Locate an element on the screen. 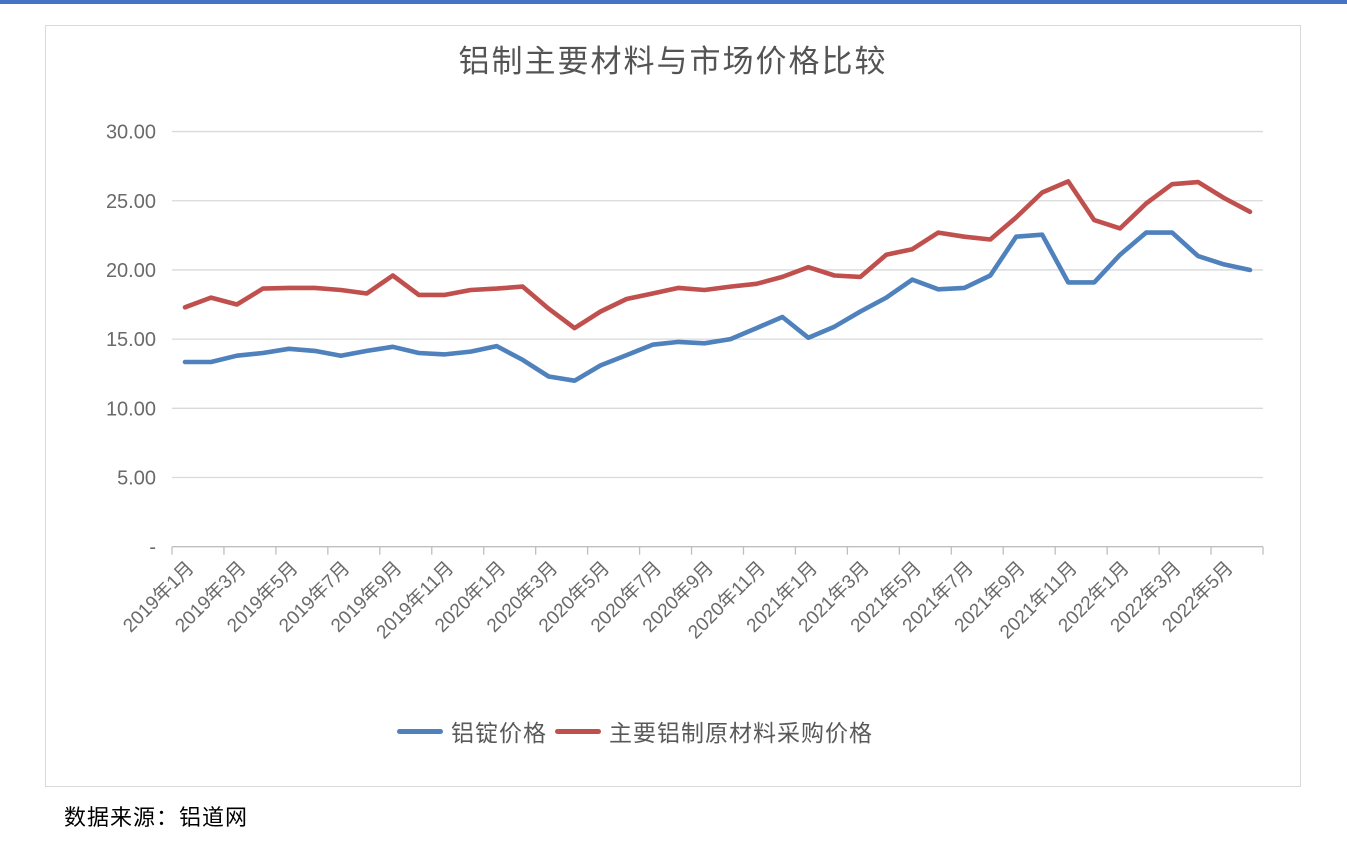 This screenshot has height=849, width=1347. y-tick-label: 30.00 is located at coordinates (131, 133).